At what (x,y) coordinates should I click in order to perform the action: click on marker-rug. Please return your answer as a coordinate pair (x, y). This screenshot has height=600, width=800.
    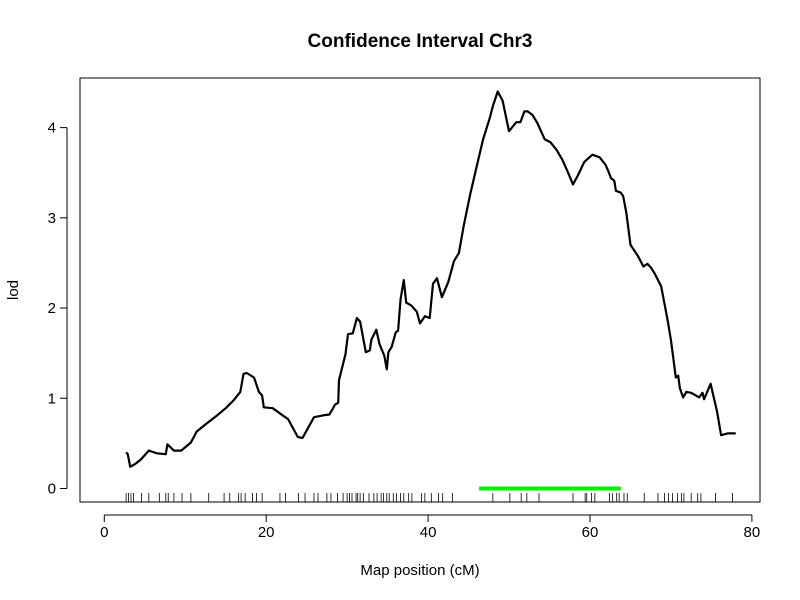
    Looking at the image, I should click on (429, 497).